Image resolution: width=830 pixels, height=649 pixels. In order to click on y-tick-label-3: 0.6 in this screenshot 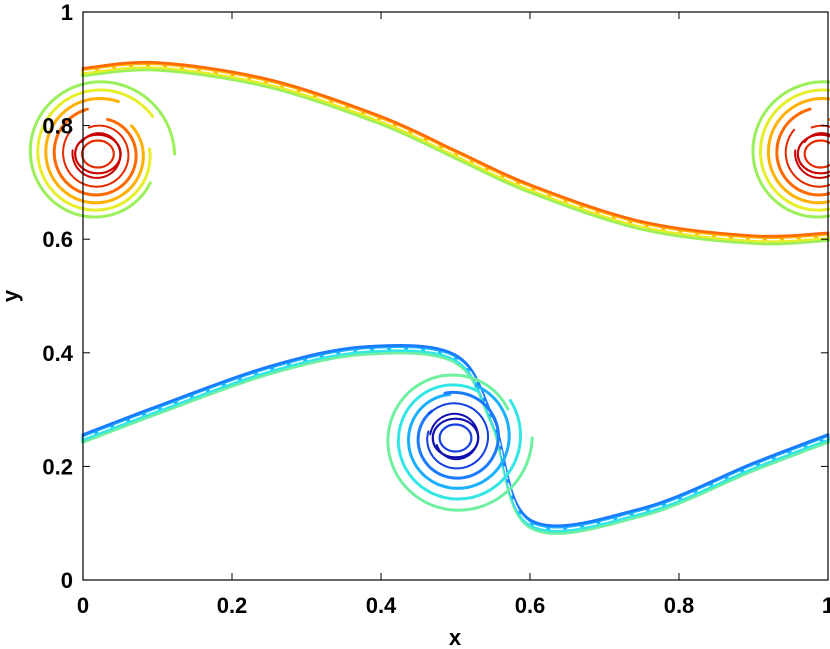, I will do `click(57, 239)`.